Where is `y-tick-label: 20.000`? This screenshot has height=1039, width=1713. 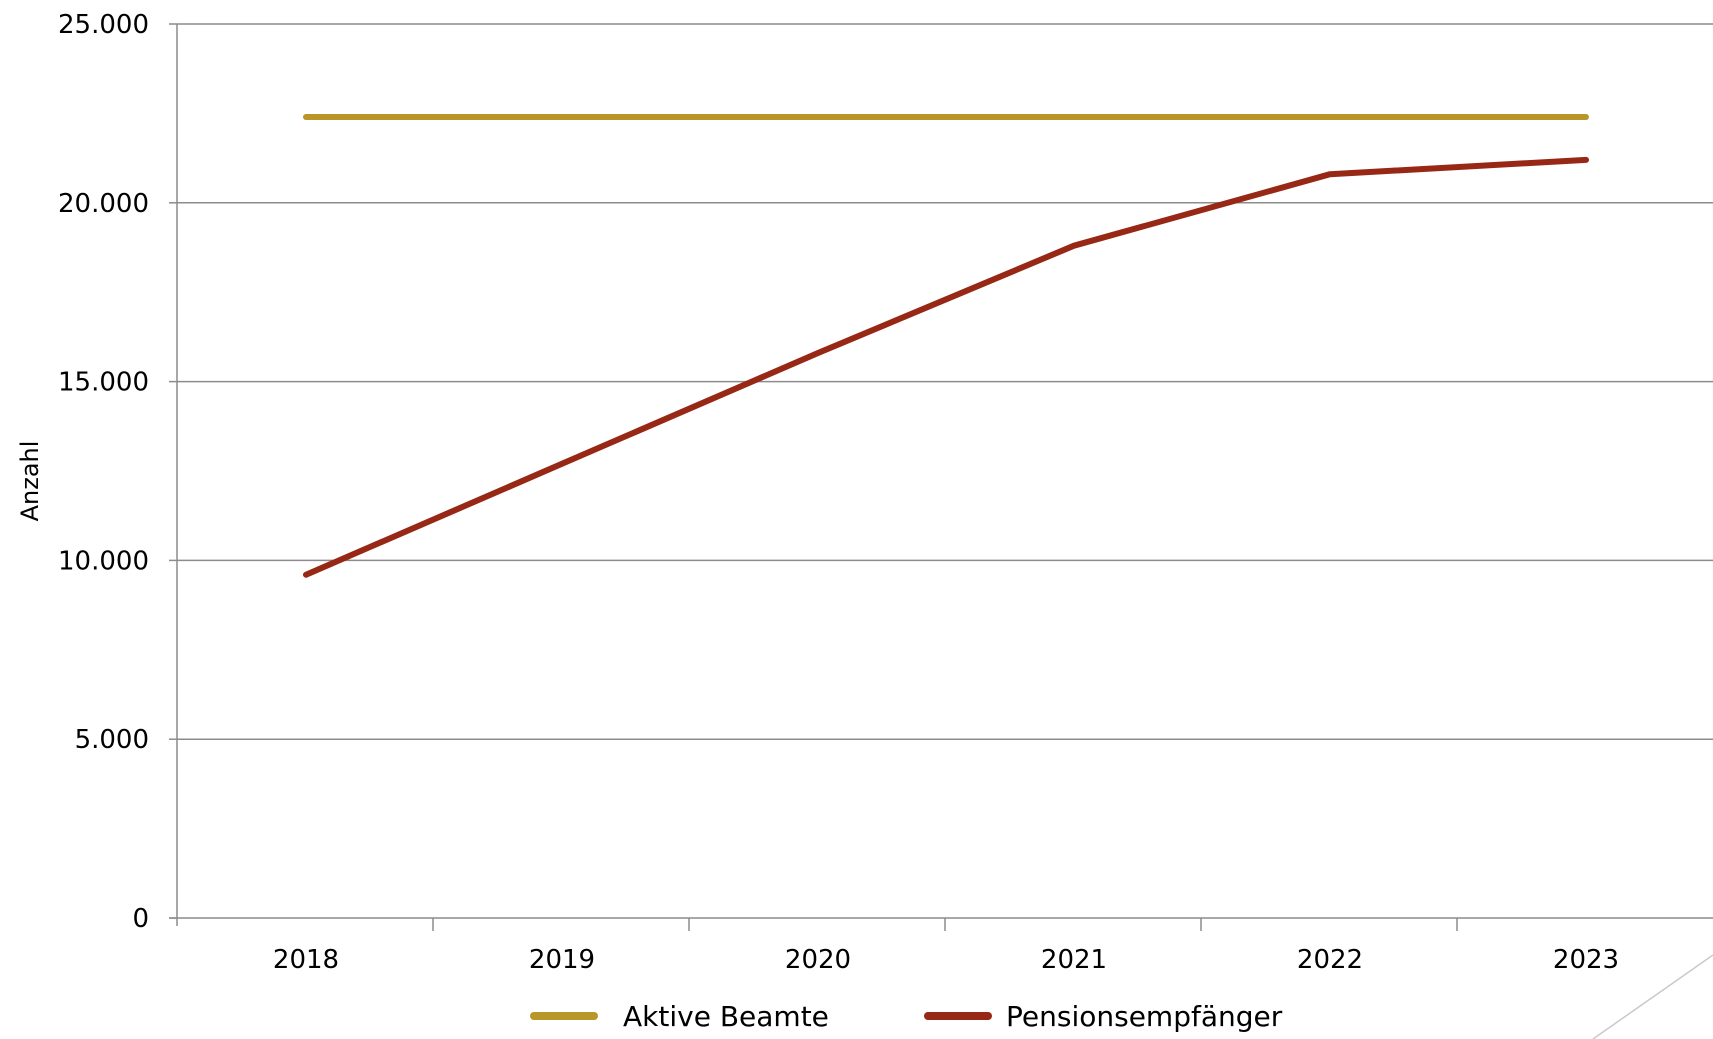 y-tick-label: 20.000 is located at coordinates (103, 204).